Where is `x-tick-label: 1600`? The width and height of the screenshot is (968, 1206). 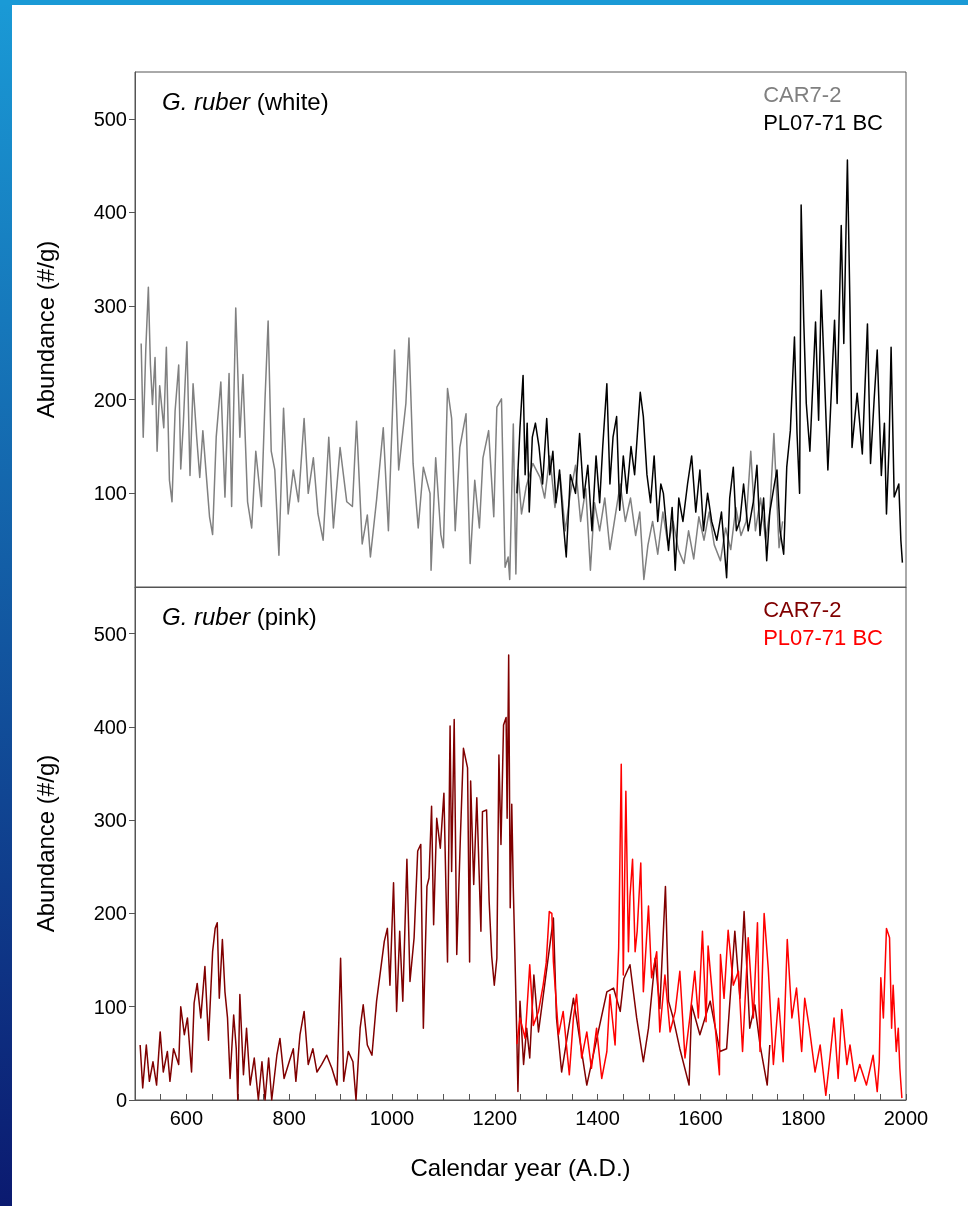
x-tick-label: 1600 is located at coordinates (700, 1118).